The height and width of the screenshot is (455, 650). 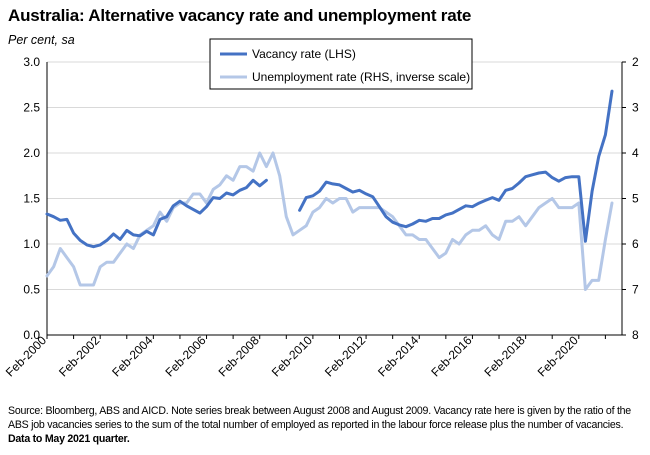 What do you see at coordinates (185, 356) in the screenshot?
I see `x-tick-label: Feb-2006` at bounding box center [185, 356].